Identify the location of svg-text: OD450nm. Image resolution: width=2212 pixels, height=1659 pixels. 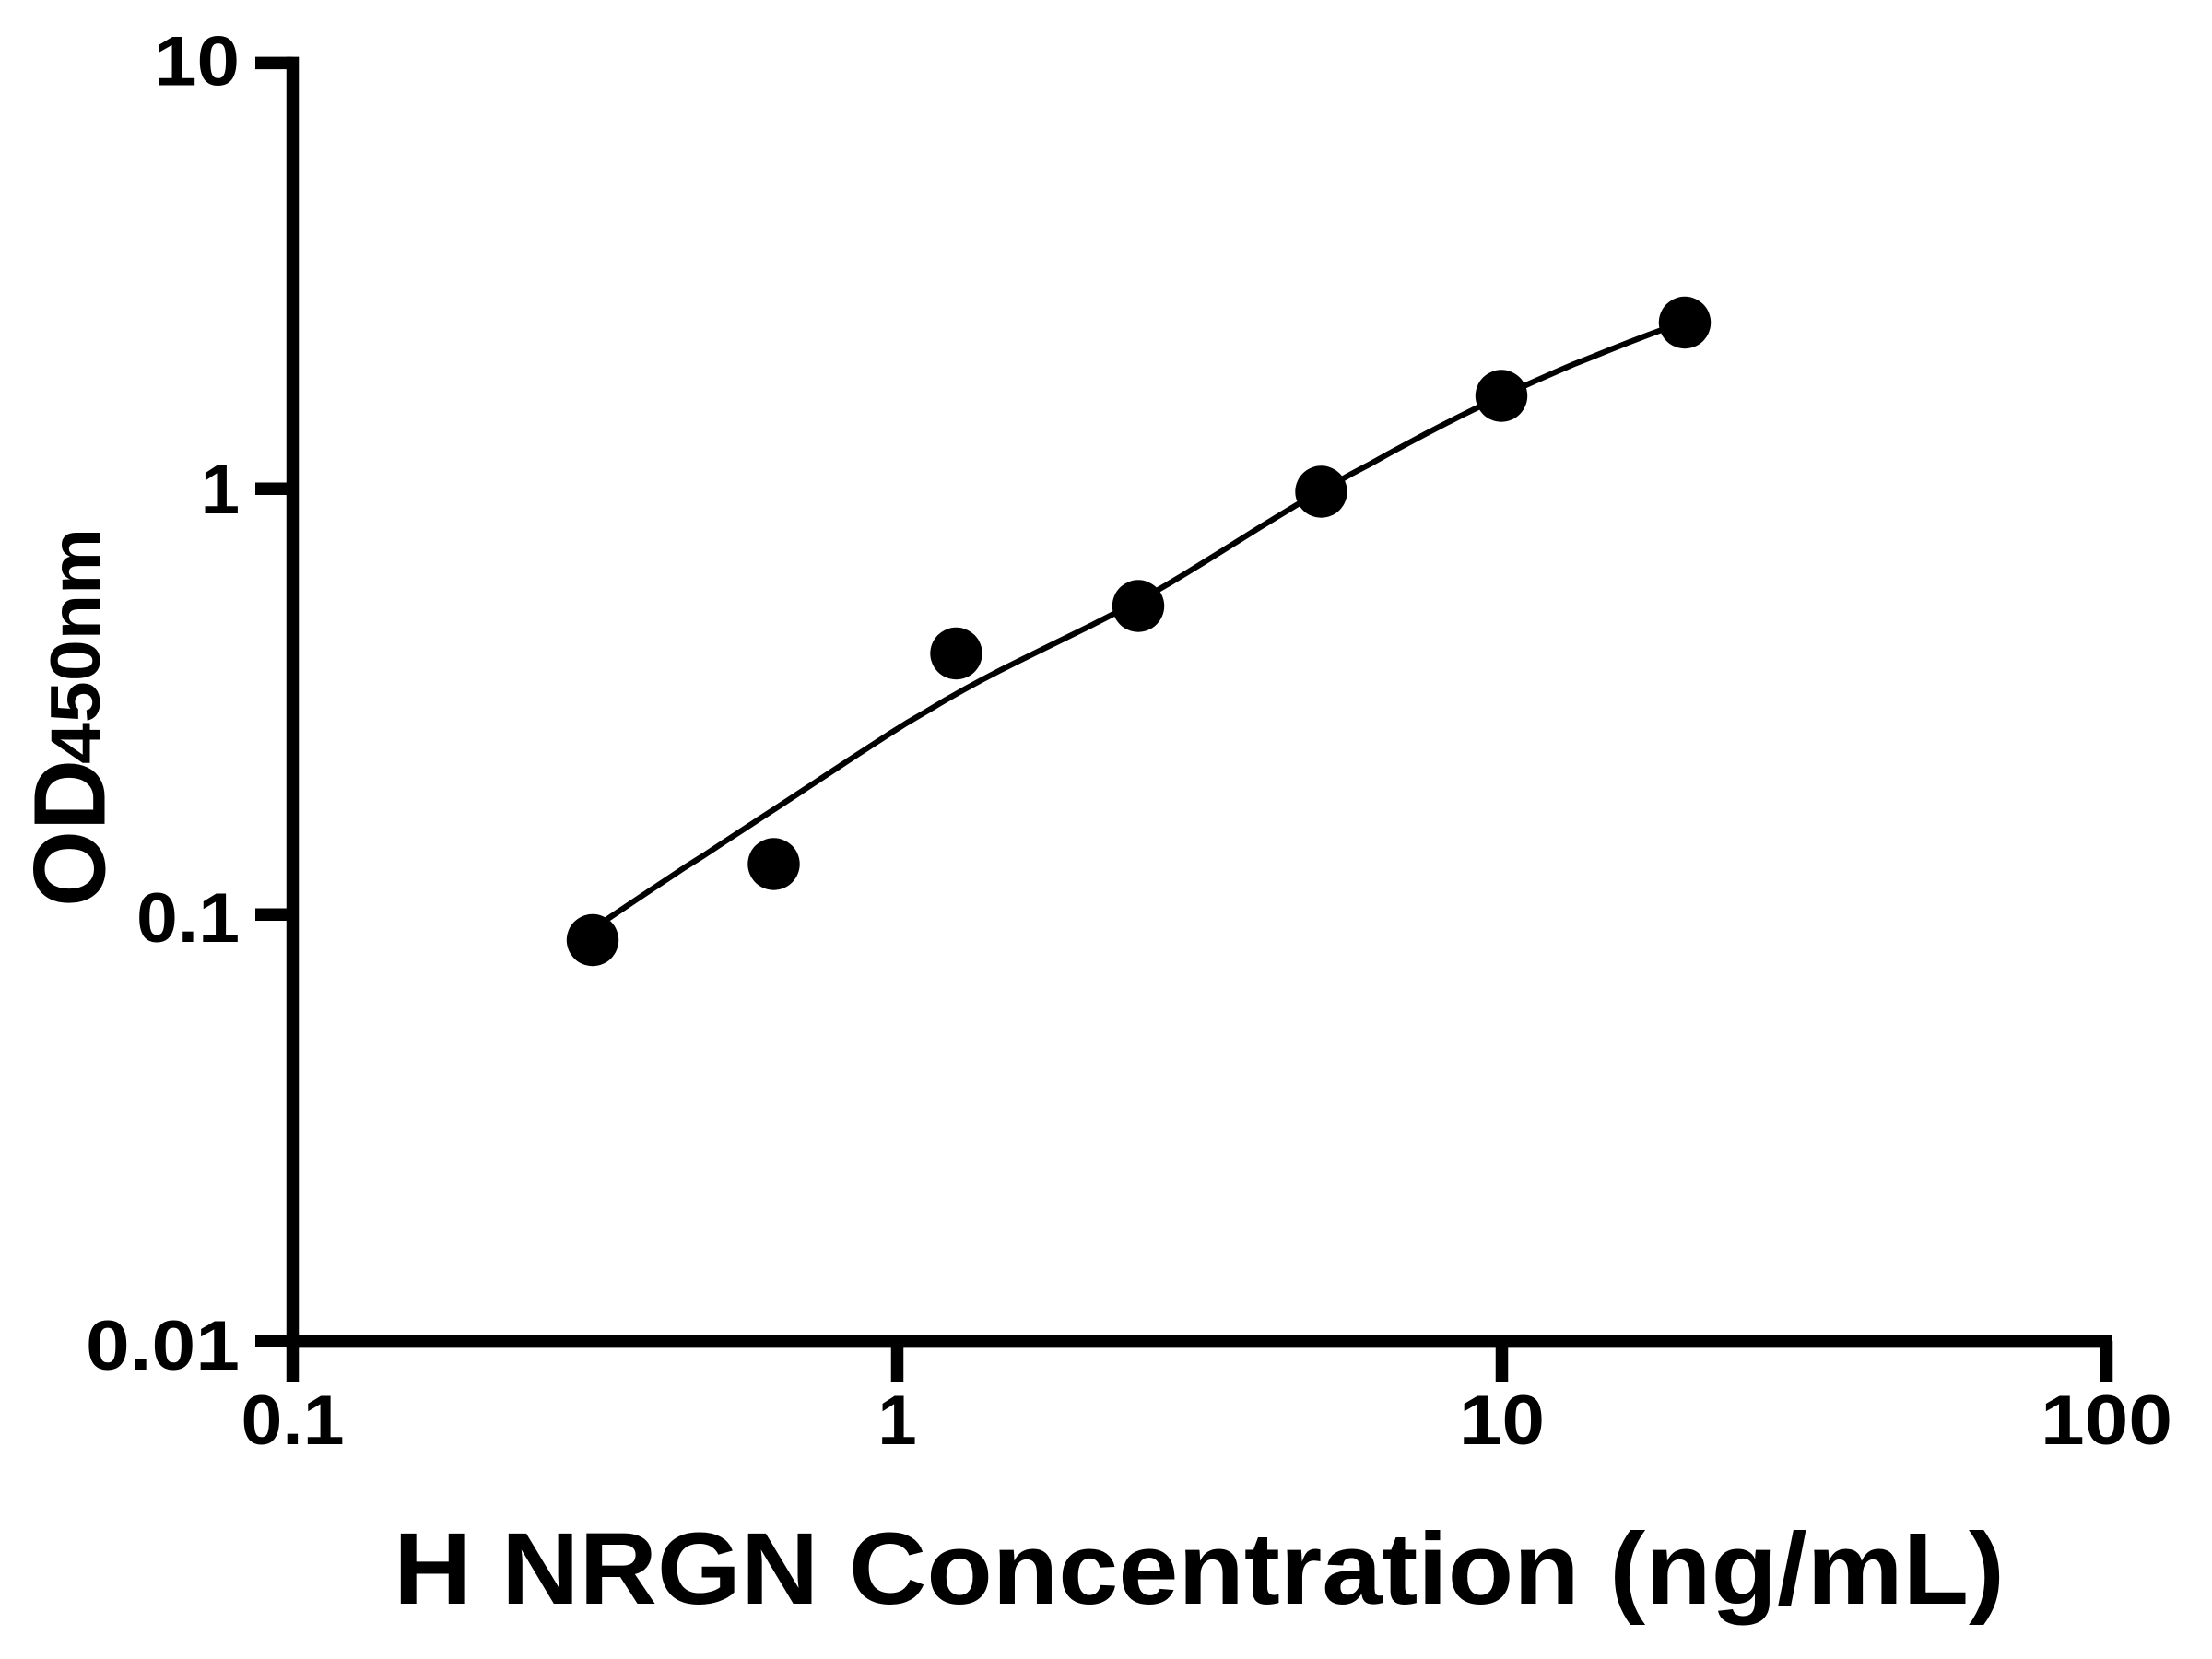
(69, 717).